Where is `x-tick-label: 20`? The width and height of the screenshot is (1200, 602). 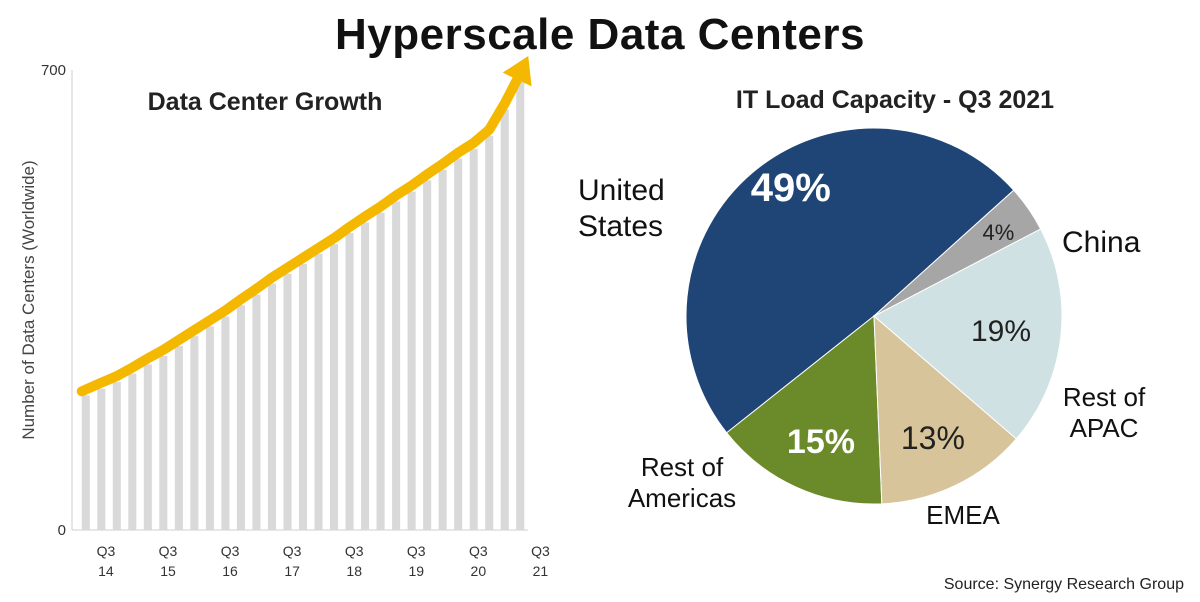 x-tick-label: 20 is located at coordinates (479, 571).